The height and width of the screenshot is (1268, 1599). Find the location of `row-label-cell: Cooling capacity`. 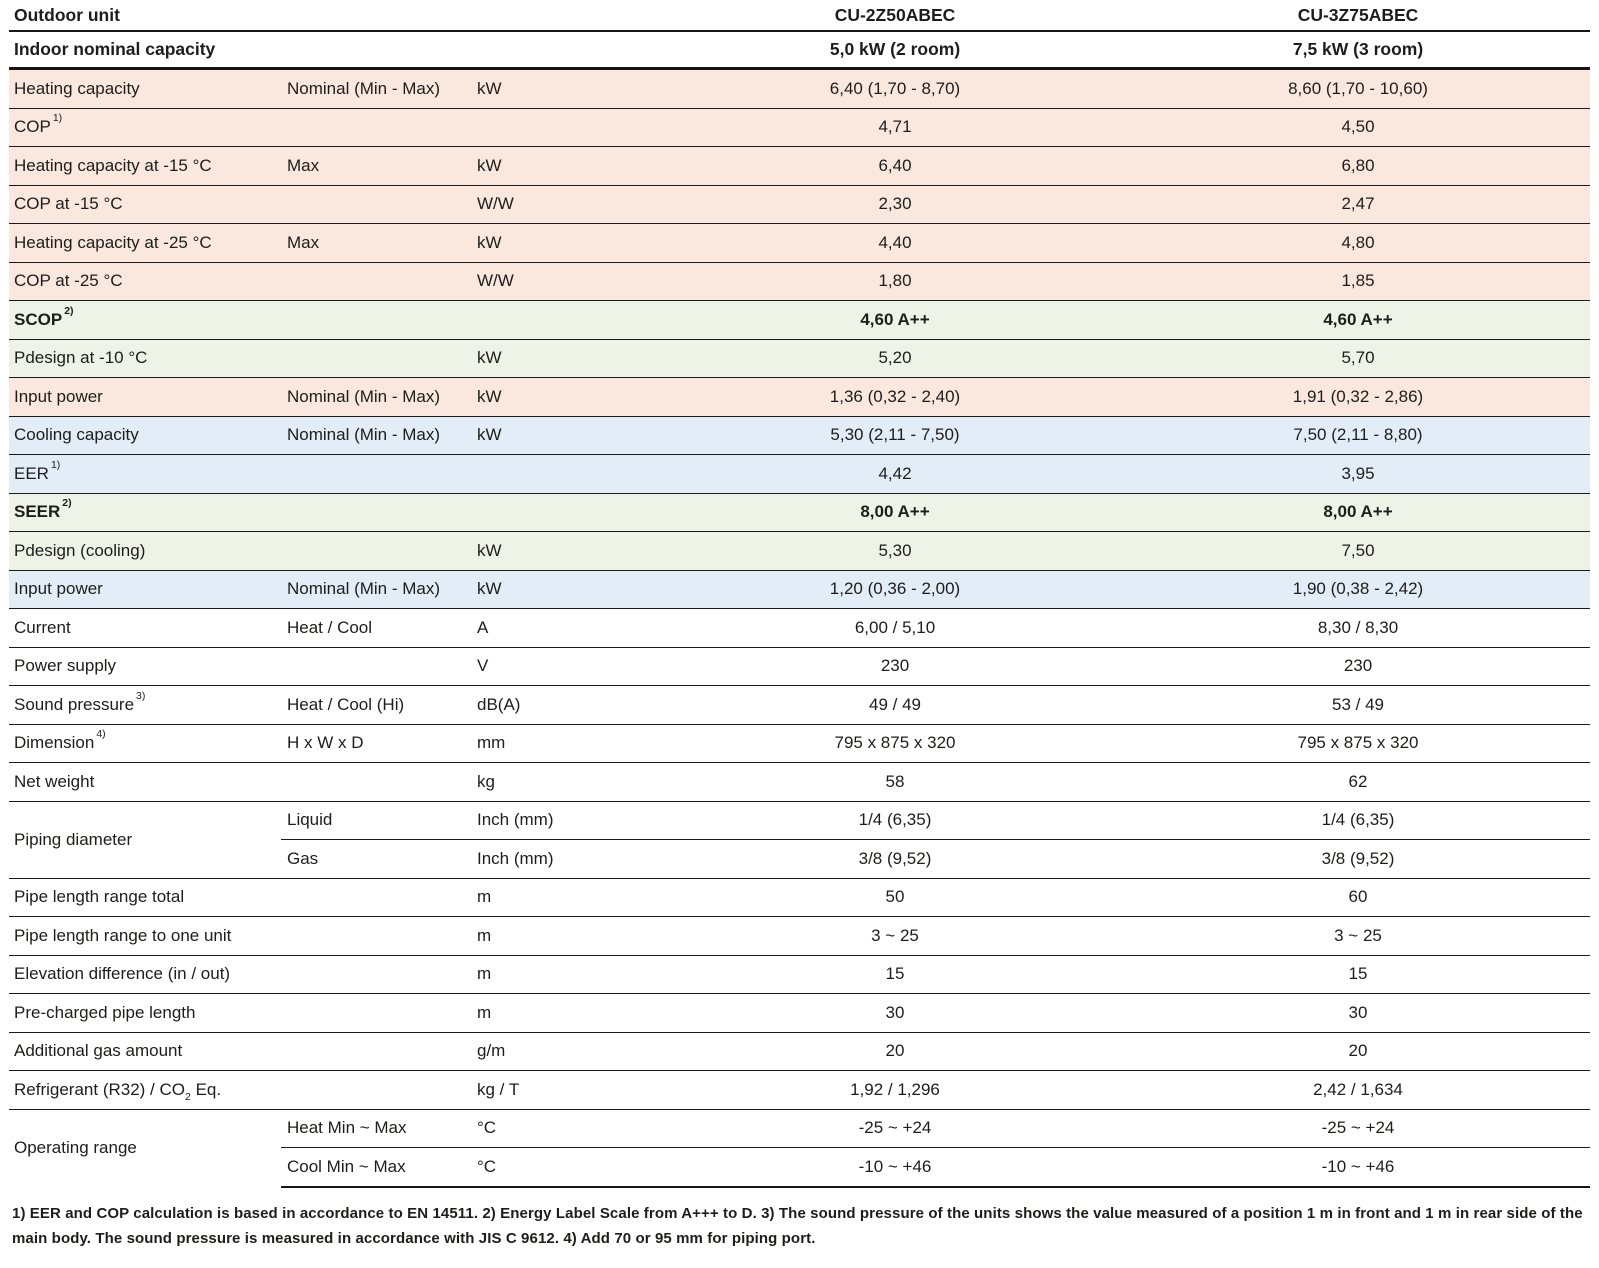

row-label-cell: Cooling capacity is located at coordinates (145, 435).